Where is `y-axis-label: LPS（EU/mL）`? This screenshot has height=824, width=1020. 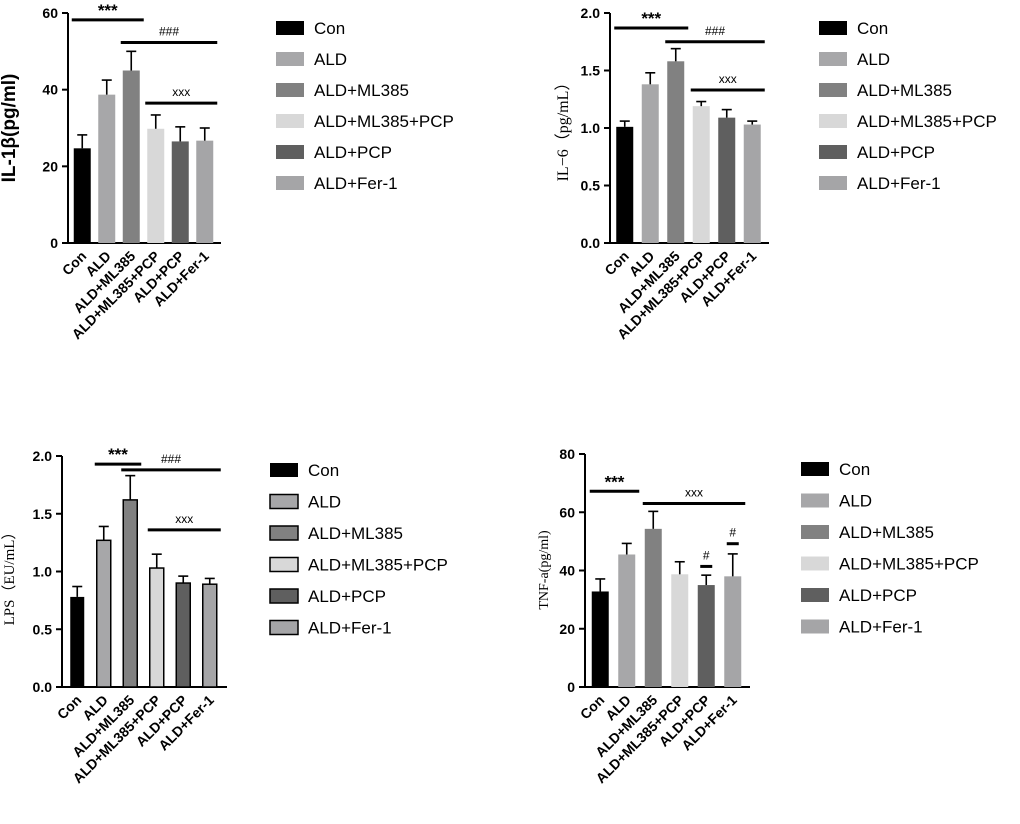 y-axis-label: LPS（EU/mL） is located at coordinates (9, 575).